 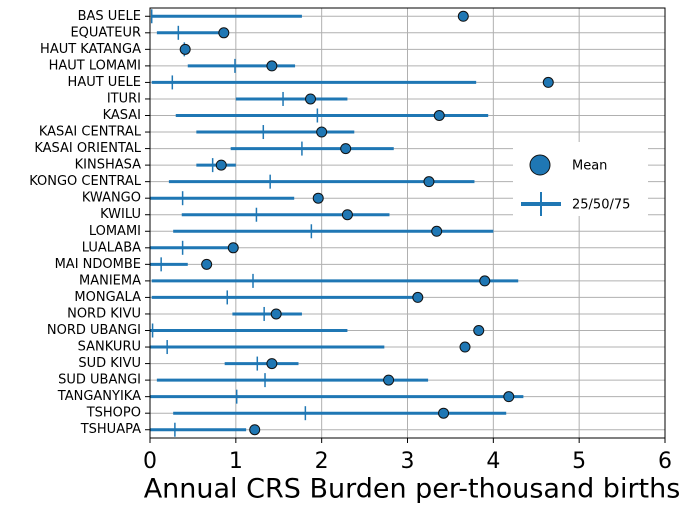 What do you see at coordinates (579, 461) in the screenshot?
I see `x-tick-label: 5` at bounding box center [579, 461].